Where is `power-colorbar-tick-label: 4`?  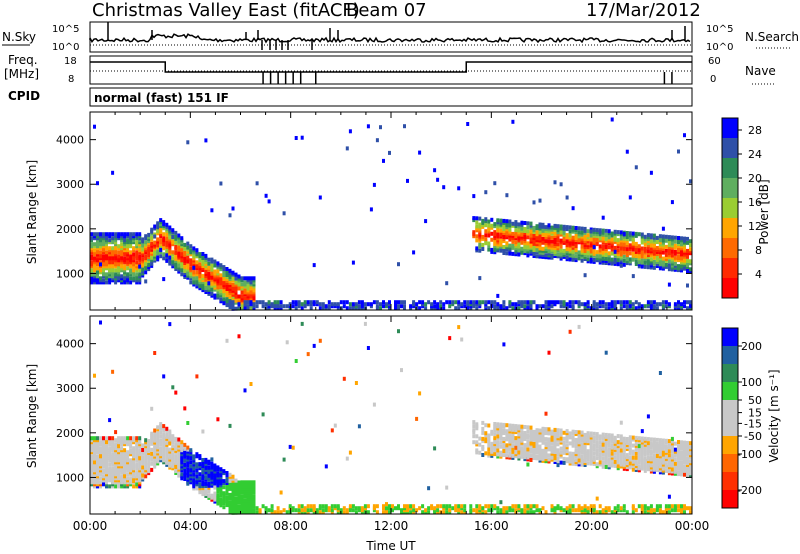 power-colorbar-tick-label: 4 is located at coordinates (758, 274).